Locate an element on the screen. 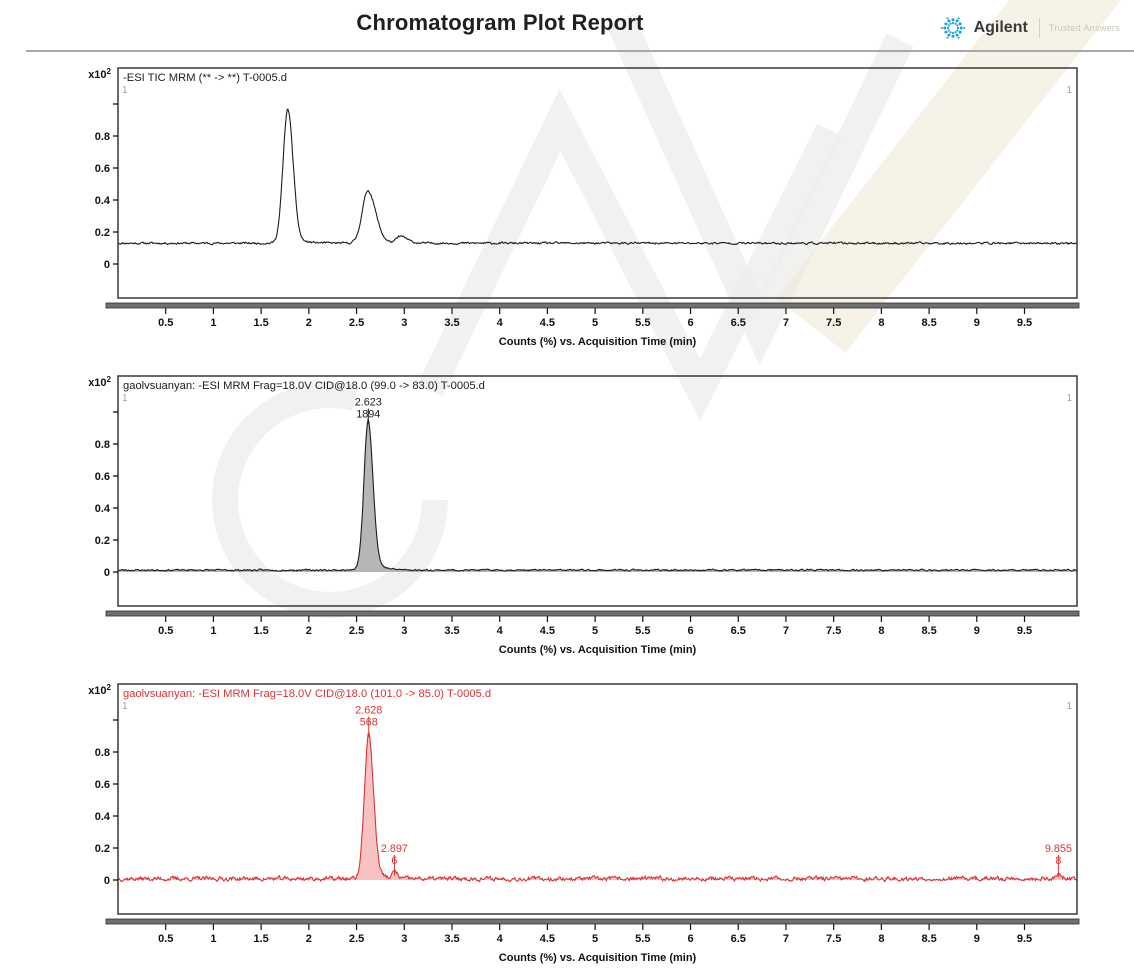  x-tick-label: 5 is located at coordinates (595, 631).